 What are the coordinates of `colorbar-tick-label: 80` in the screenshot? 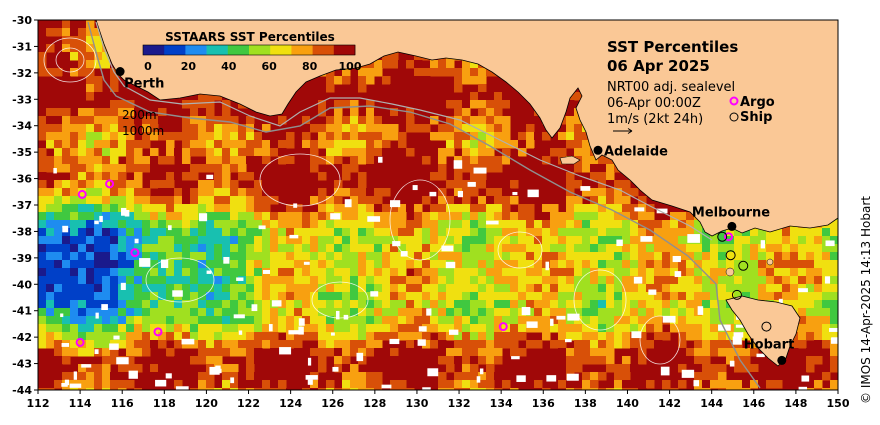 It's located at (310, 66).